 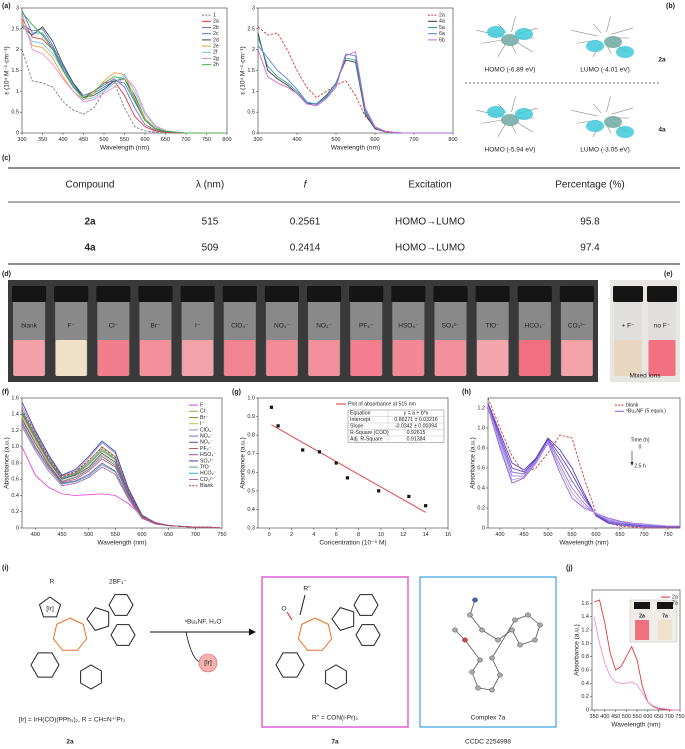 I want to click on legend-label: I⁻, so click(x=202, y=424).